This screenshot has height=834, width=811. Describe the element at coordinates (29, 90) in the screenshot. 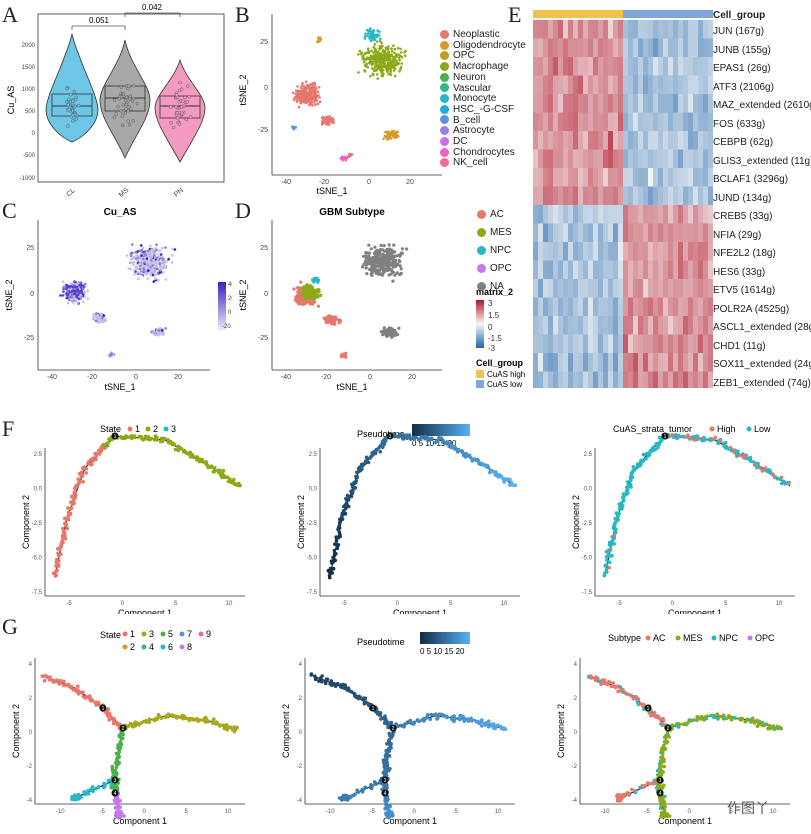

I see `a-ytick: 1000` at that location.